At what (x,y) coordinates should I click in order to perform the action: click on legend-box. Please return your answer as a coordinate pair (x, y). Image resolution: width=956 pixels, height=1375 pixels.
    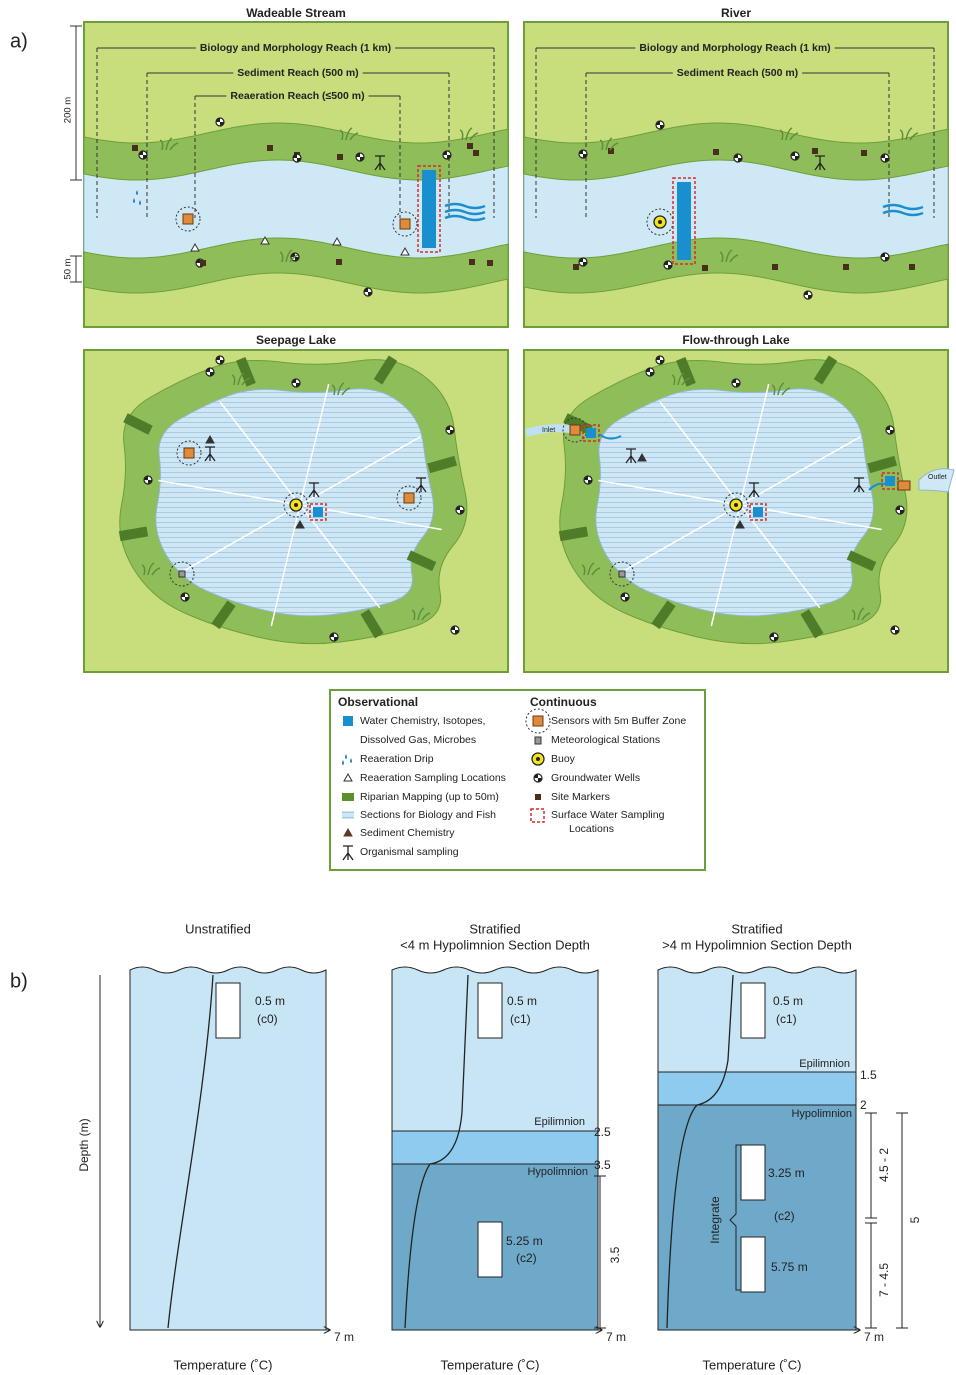
    Looking at the image, I should click on (517, 780).